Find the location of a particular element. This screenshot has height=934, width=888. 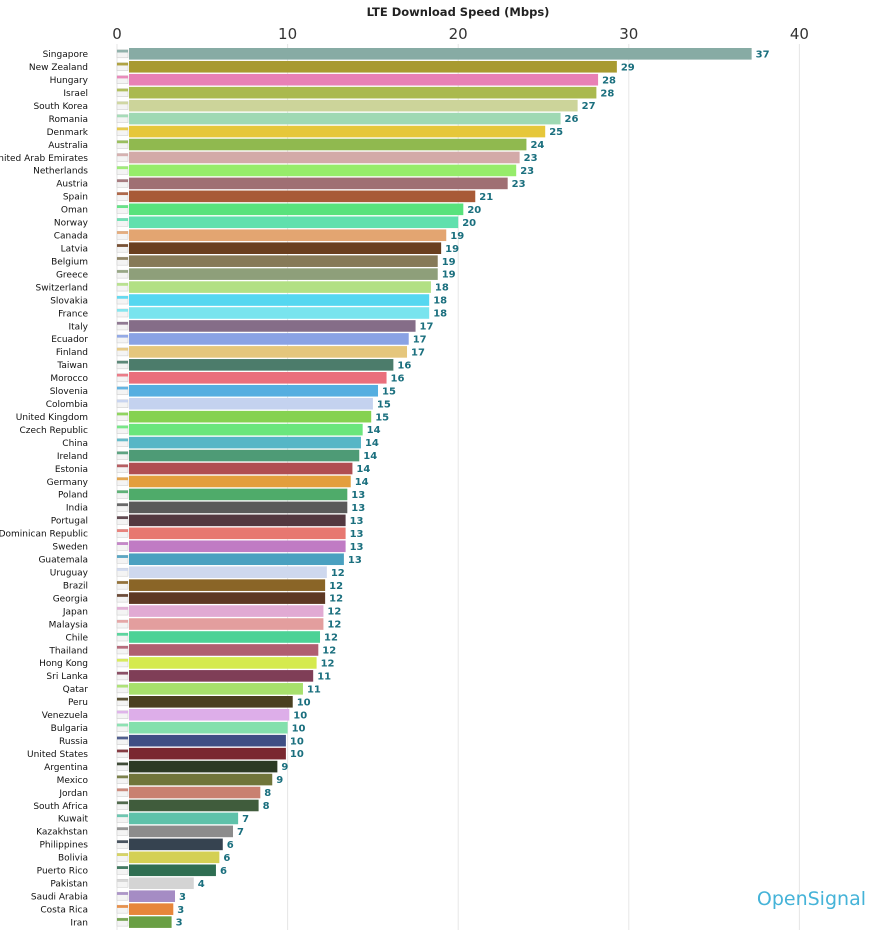

bar-row: Mexico 9 is located at coordinates (170, 779).